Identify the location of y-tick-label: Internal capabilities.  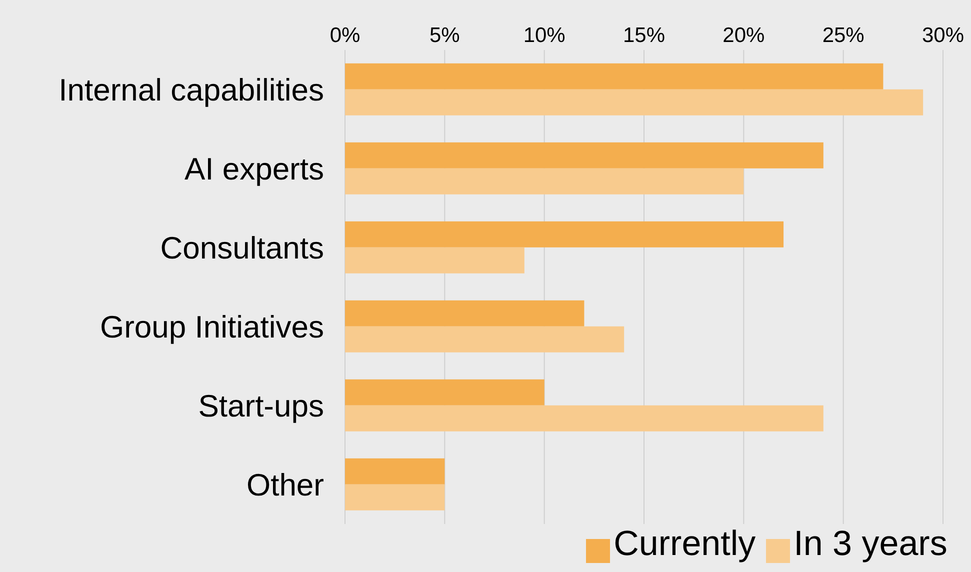
(191, 90).